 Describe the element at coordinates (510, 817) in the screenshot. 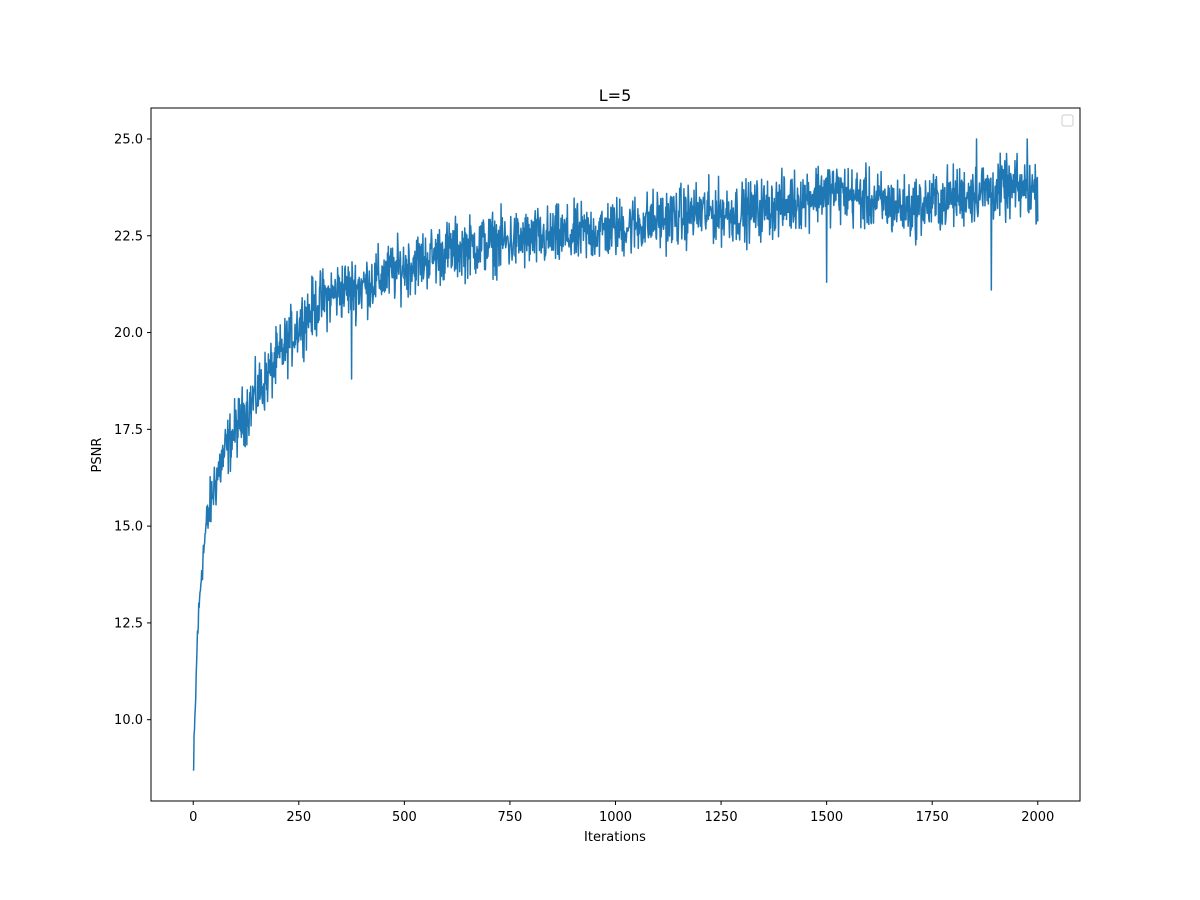

I see `x-tick-label: 750` at that location.